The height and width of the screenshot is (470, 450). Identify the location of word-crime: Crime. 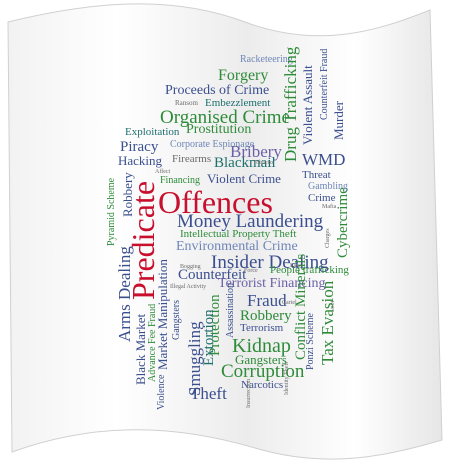
(322, 198).